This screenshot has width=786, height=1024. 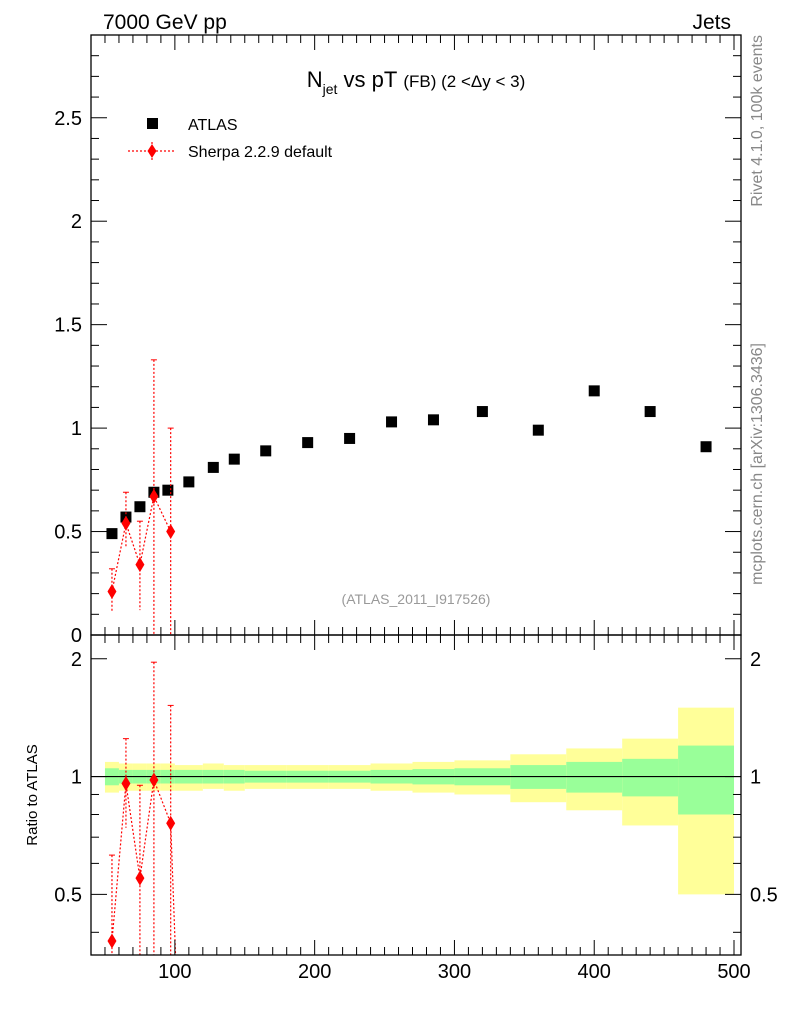 I want to click on ratio-y-tick-label-right: 1, so click(x=755, y=778).